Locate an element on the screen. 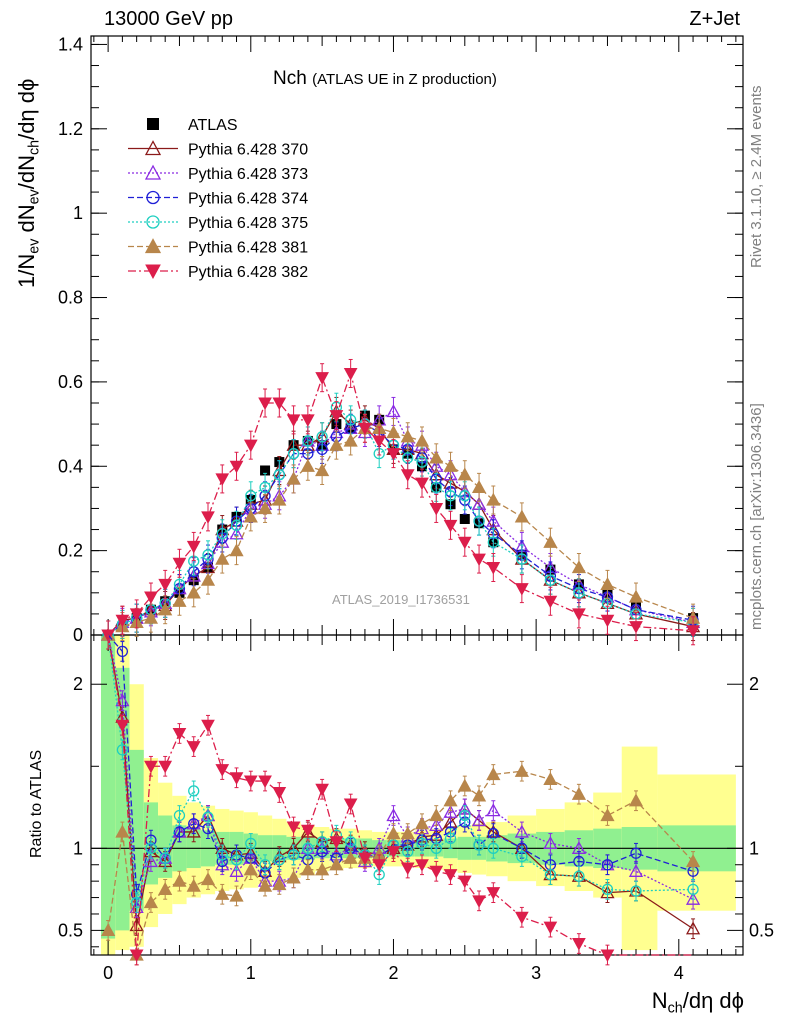 This screenshot has height=1024, width=786. legend-label: Pythia 6.428 381 is located at coordinates (248, 248).